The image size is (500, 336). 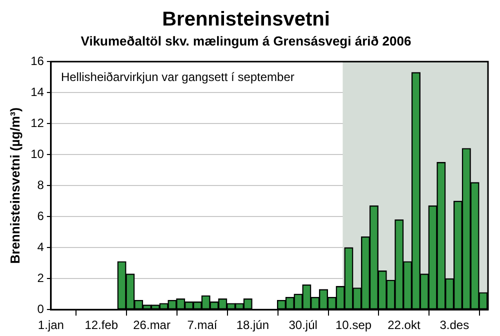 I want to click on y-tick-label: 8, so click(x=40, y=185).